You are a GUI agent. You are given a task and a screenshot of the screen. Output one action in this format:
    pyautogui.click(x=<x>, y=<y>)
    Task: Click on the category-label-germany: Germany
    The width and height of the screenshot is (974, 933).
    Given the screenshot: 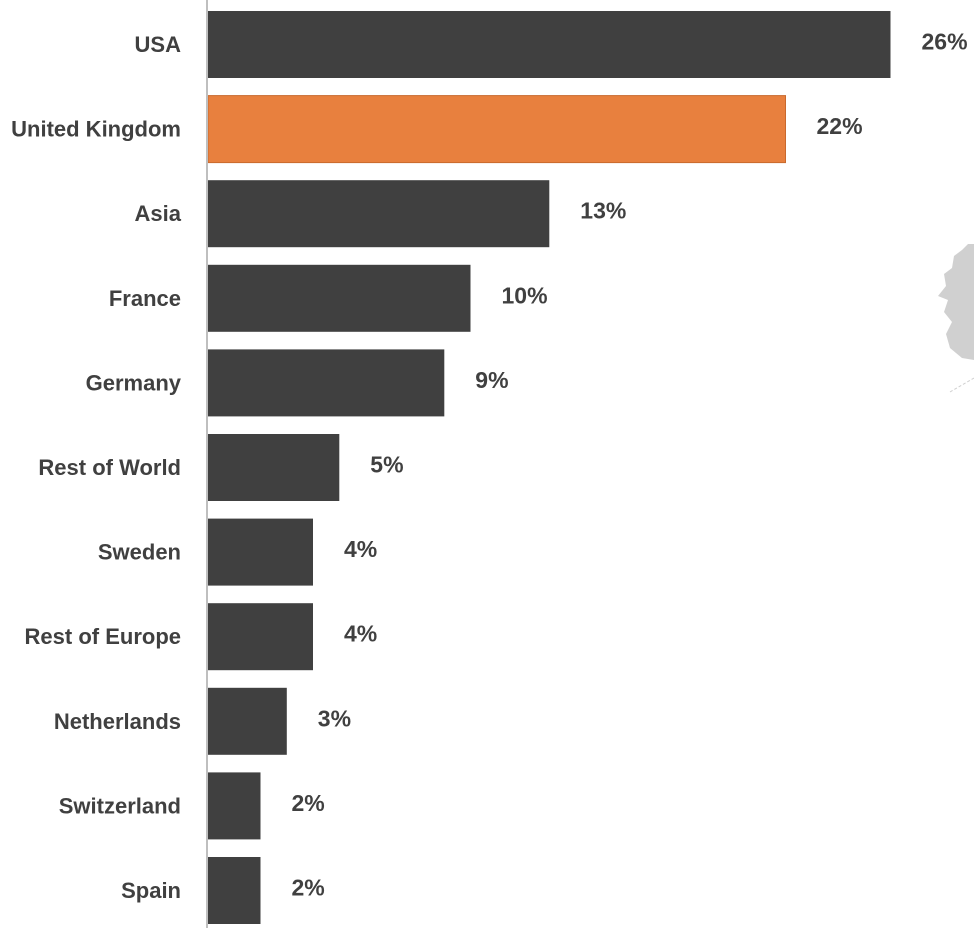 What is the action you would take?
    pyautogui.click(x=134, y=382)
    